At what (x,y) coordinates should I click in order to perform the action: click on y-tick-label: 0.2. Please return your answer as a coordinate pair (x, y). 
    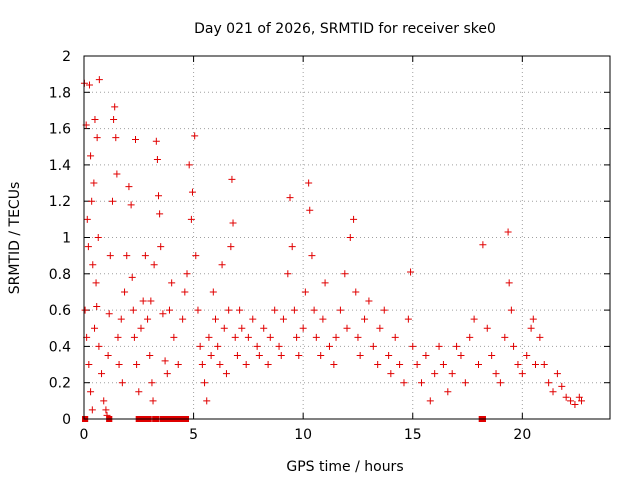
    Looking at the image, I should click on (60, 384).